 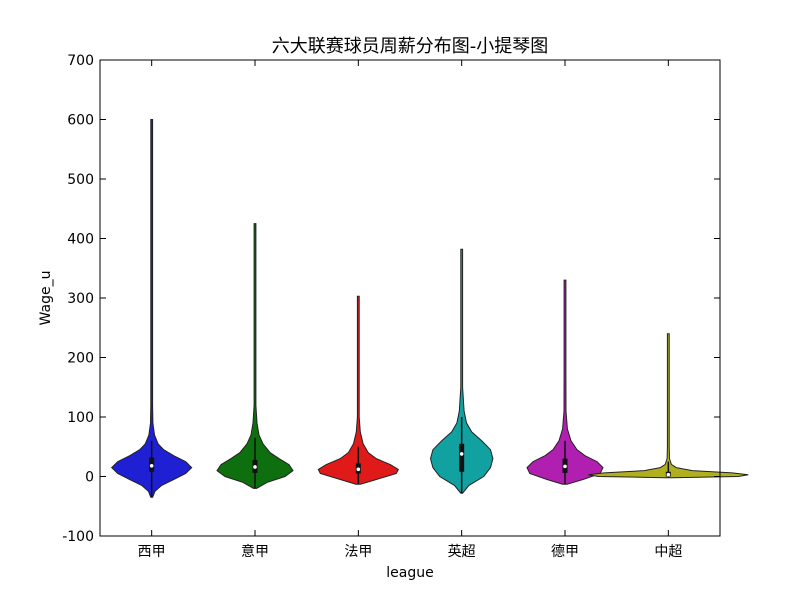 I want to click on y-tick-label: 200, so click(x=80, y=359).